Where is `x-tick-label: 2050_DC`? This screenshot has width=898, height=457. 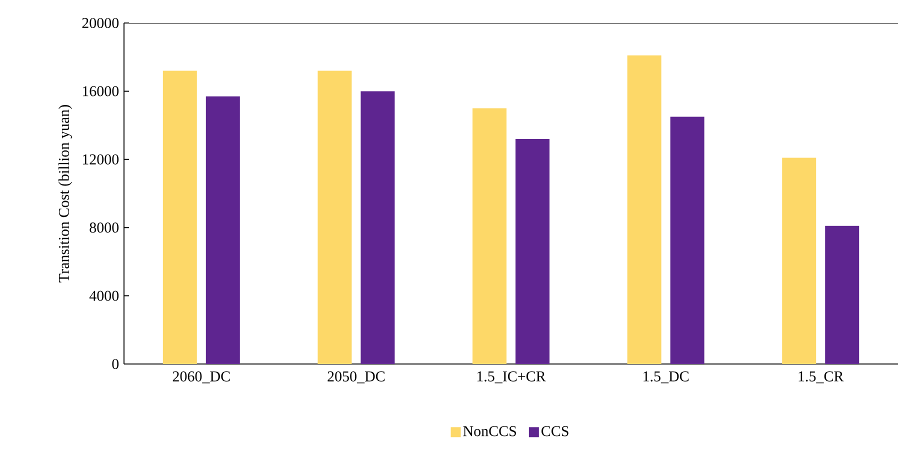 x-tick-label: 2050_DC is located at coordinates (356, 377).